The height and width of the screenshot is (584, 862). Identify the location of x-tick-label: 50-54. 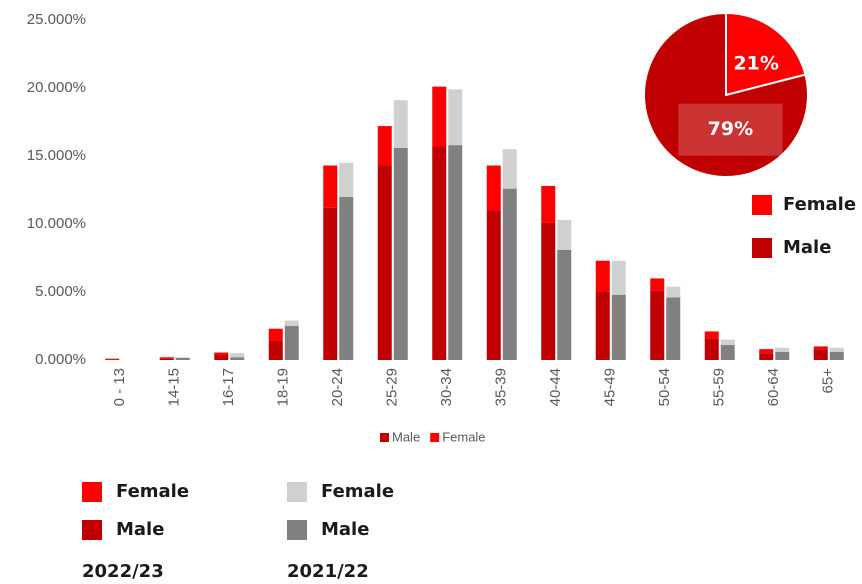
(664, 387).